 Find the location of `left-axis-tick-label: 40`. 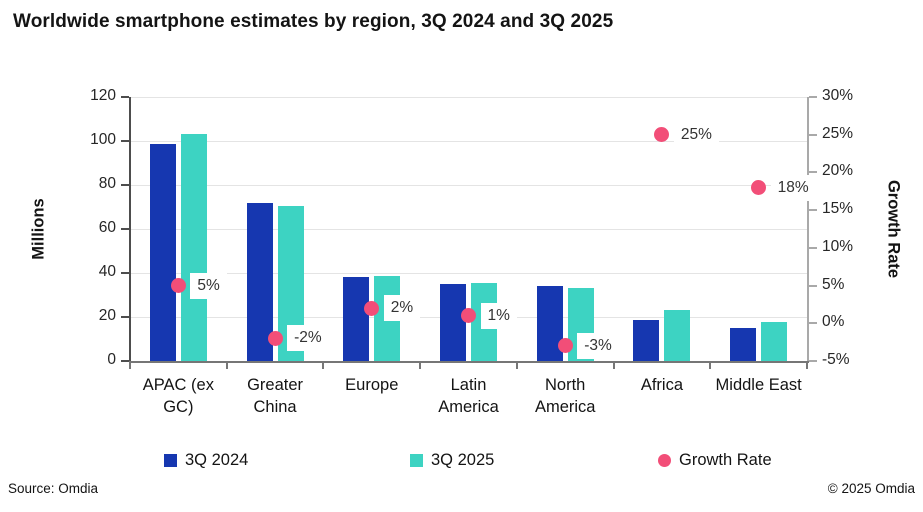

left-axis-tick-label: 40 is located at coordinates (107, 271).